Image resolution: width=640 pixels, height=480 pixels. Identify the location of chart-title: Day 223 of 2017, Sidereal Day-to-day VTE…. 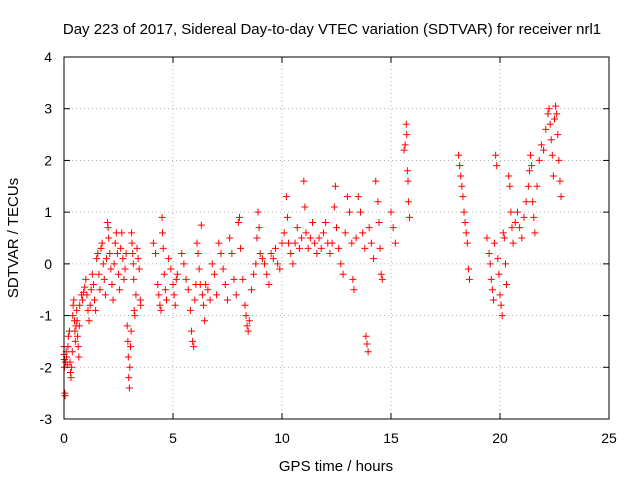
(332, 29).